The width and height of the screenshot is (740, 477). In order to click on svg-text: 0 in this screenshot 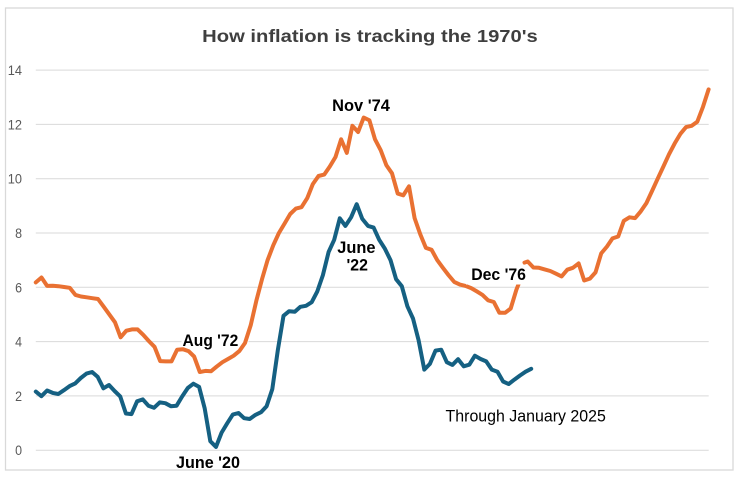, I will do `click(18, 451)`.